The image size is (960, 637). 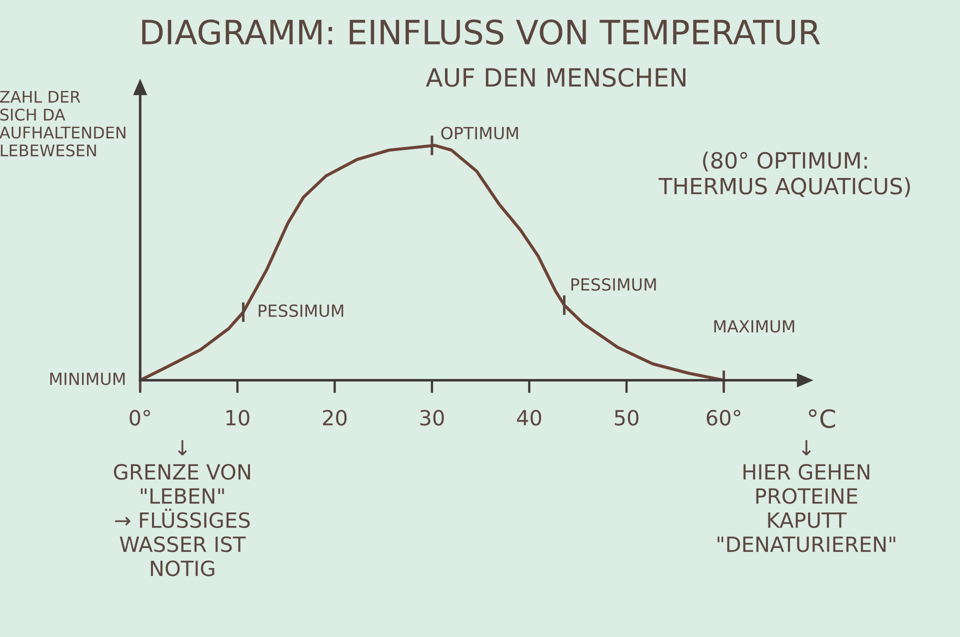 What do you see at coordinates (182, 508) in the screenshot?
I see `text: ↓ GRENZE VON "LEBEN" → FLÜSSIGES WASSER IST NOTIG` at bounding box center [182, 508].